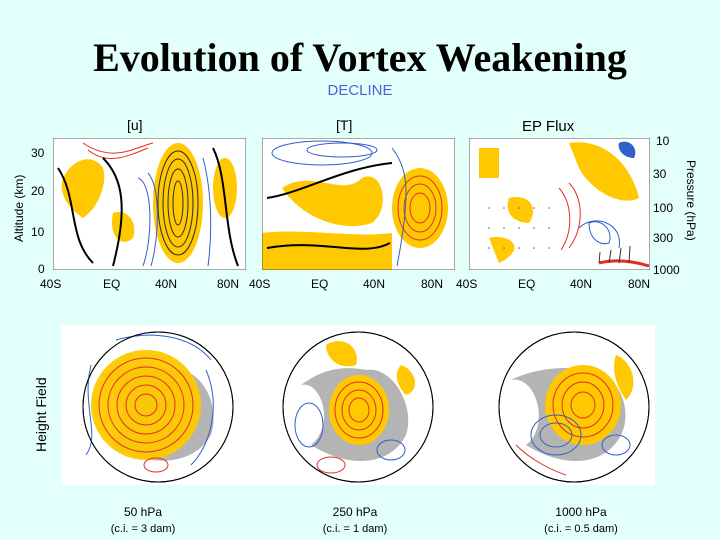 The image size is (720, 540). Describe the element at coordinates (581, 529) in the screenshot. I see `map-contour-interval: (c.i. = 0.5 dam)` at that location.